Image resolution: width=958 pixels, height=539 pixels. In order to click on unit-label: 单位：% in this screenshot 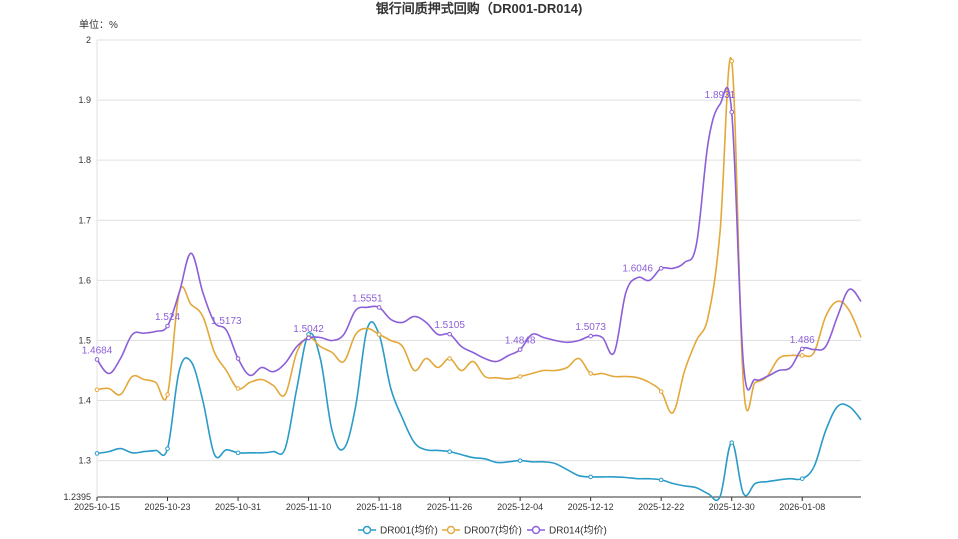, I will do `click(98, 24)`.